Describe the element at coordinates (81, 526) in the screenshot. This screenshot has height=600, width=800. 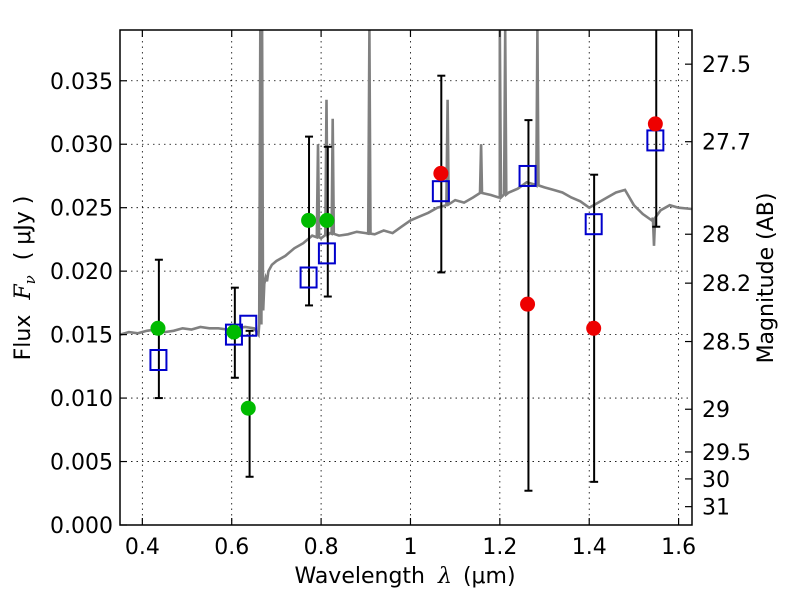
I see `y-tick-label: 0.000` at that location.